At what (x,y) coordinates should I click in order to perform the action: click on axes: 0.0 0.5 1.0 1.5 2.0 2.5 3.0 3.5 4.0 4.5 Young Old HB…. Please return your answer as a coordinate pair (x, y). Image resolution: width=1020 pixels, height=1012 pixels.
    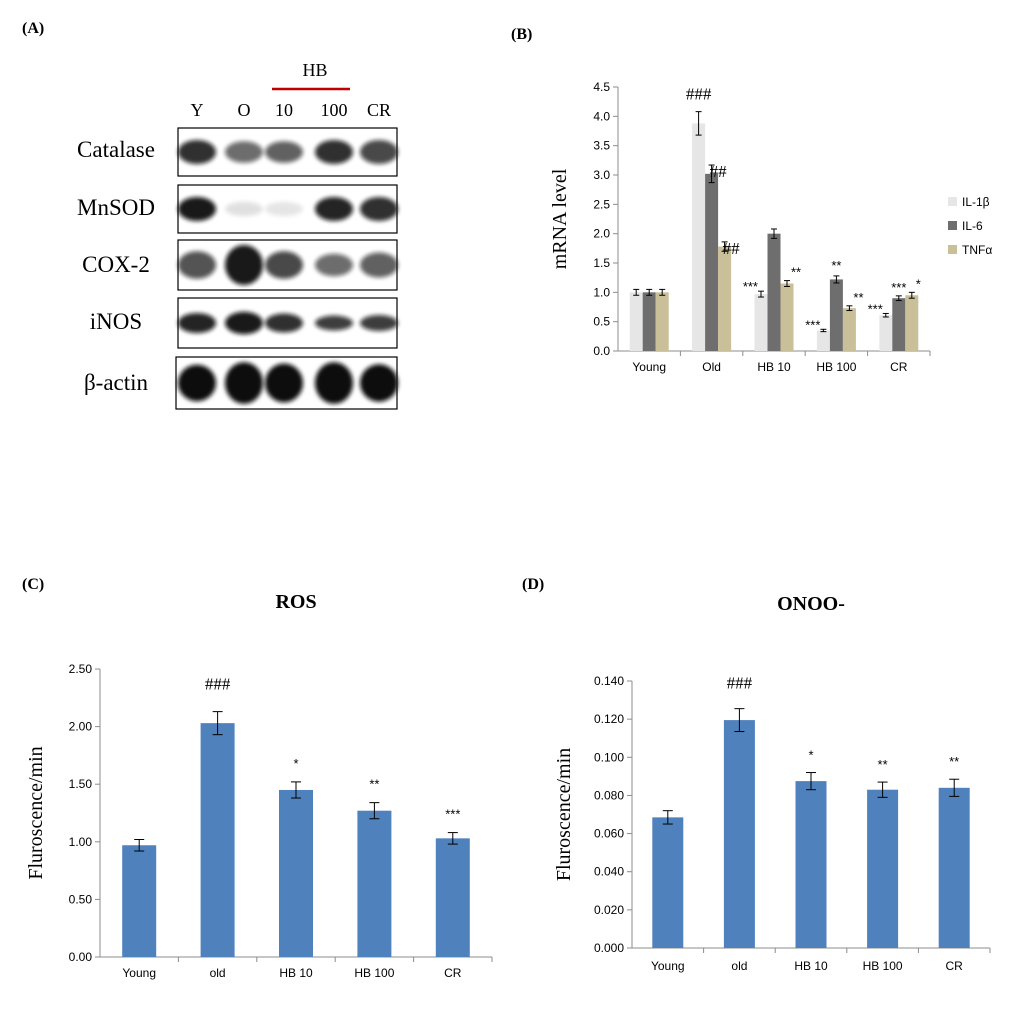
    Looking at the image, I should click on (762, 227).